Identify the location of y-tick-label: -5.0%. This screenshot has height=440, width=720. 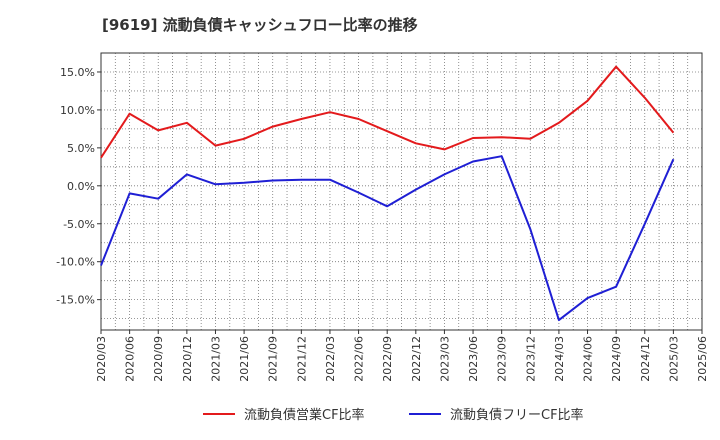
(79, 224).